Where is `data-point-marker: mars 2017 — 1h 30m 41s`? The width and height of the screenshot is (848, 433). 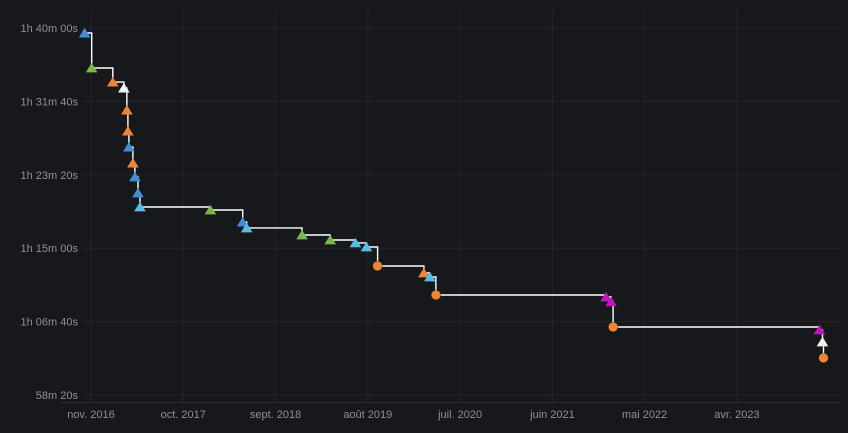 data-point-marker: mars 2017 — 1h 30m 41s is located at coordinates (127, 109).